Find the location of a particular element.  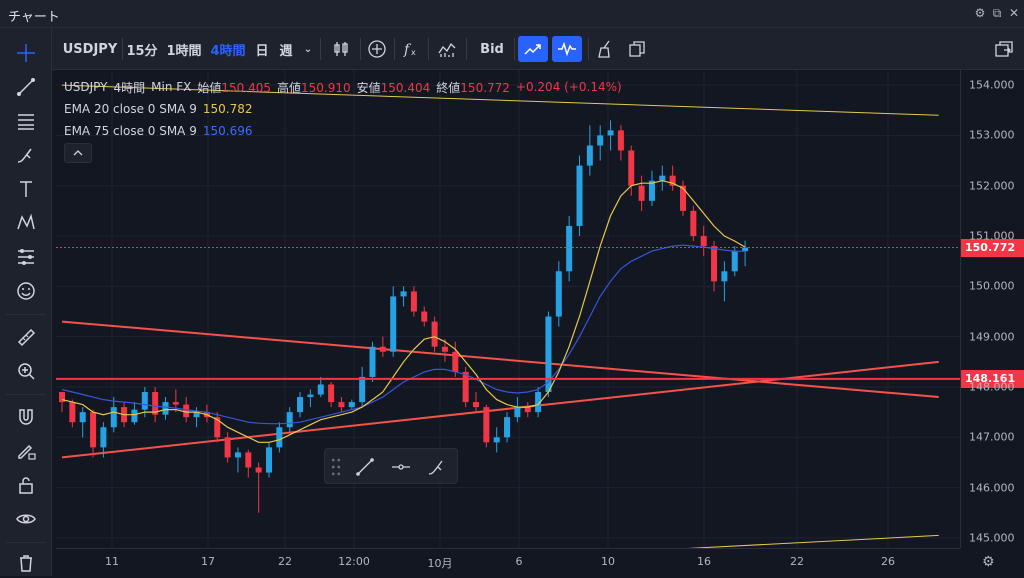

lock-drawing-tool is located at coordinates (26, 451).